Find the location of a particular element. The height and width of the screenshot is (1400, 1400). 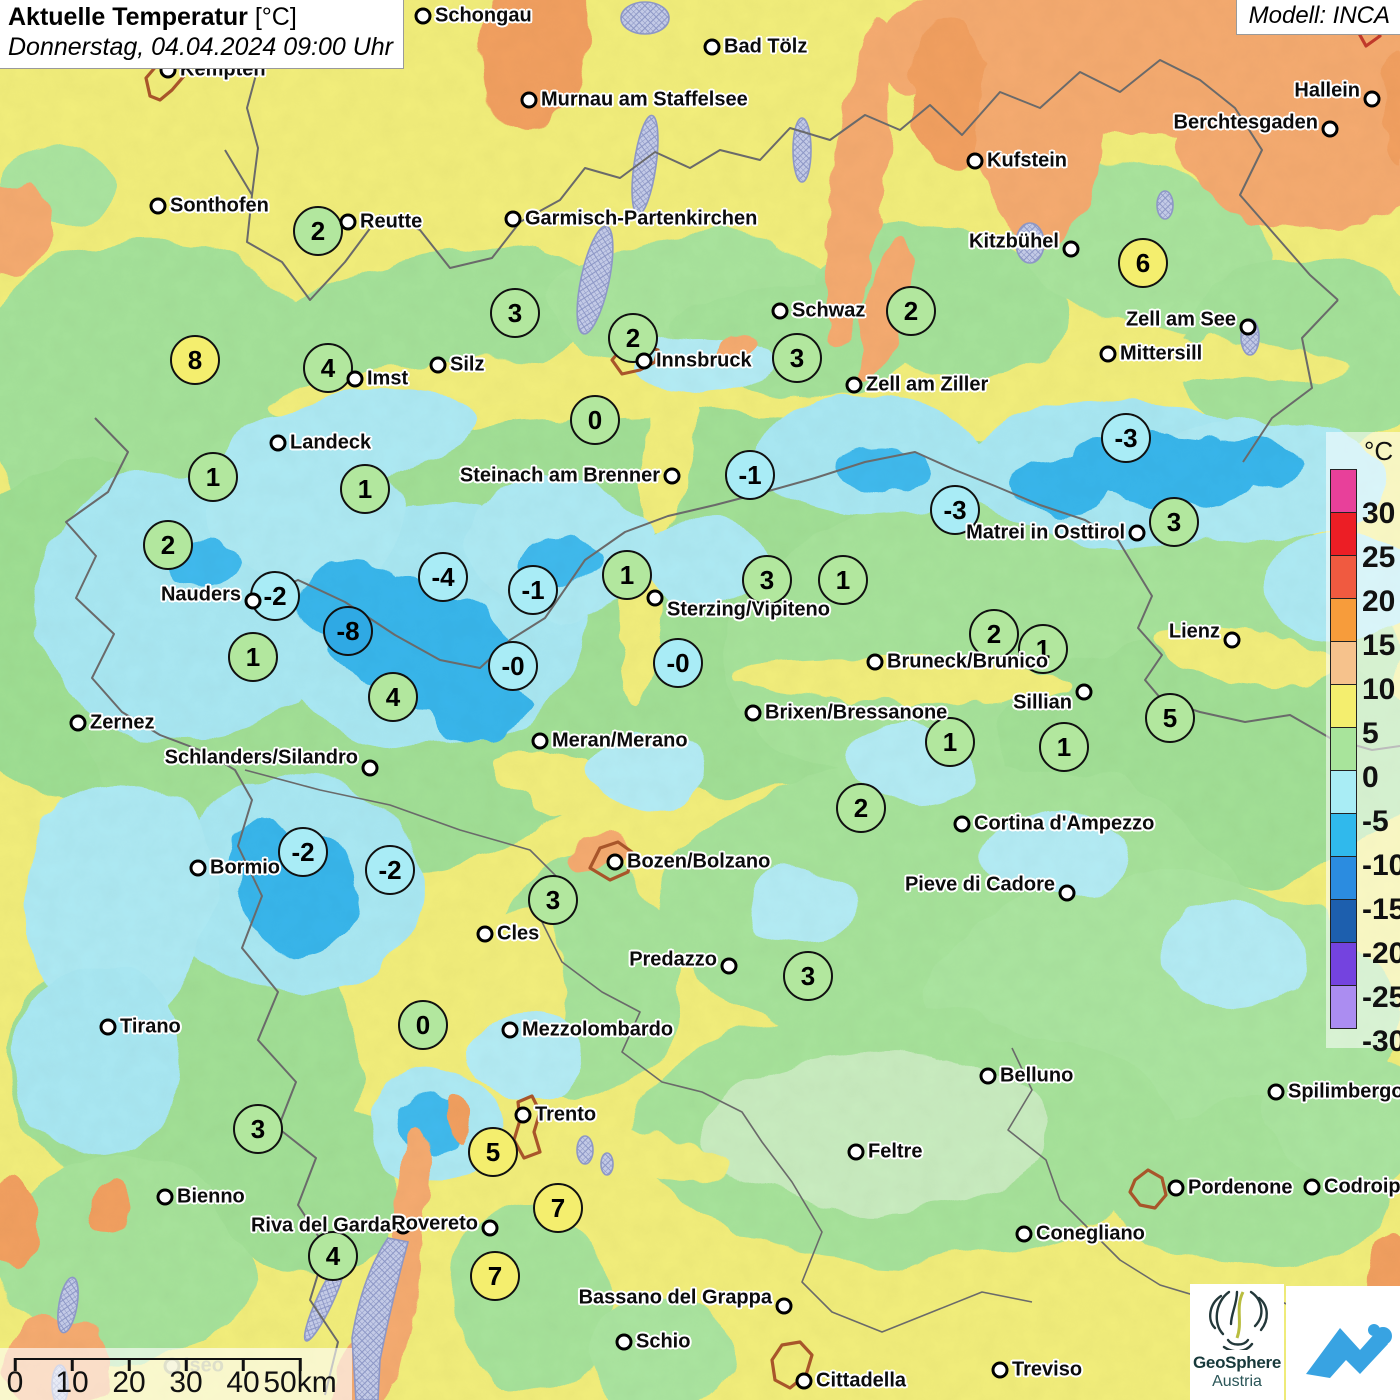

temp-circle-37: 0 is located at coordinates (423, 1025).